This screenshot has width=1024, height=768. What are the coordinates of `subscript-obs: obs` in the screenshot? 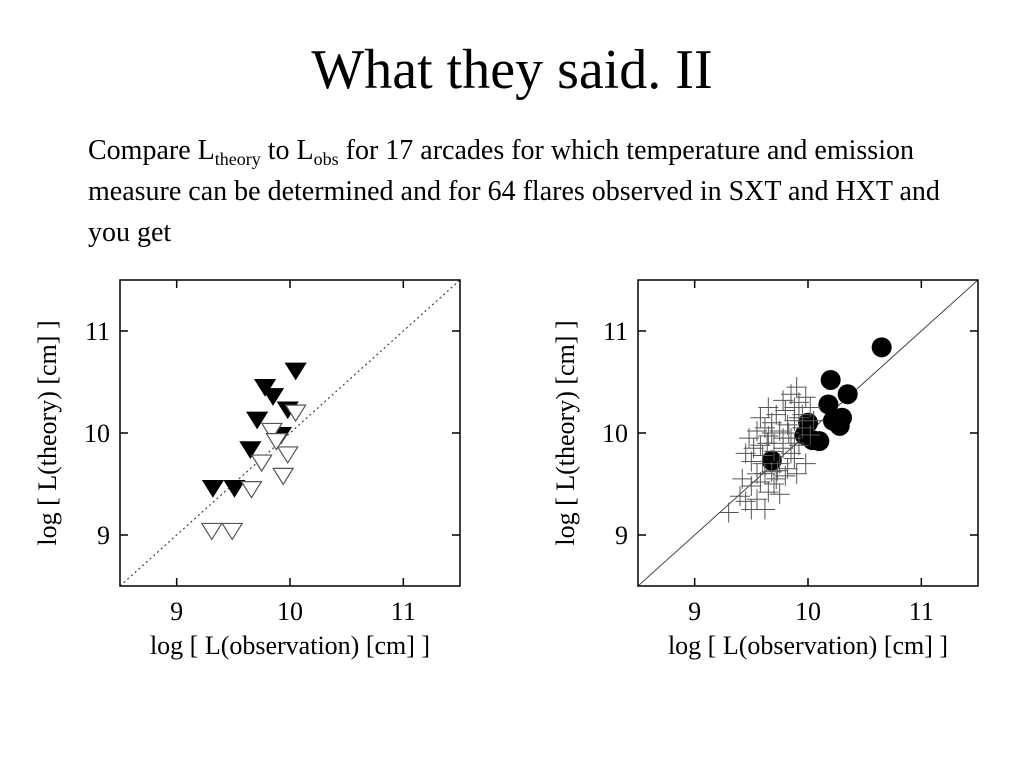 It's located at (326, 159).